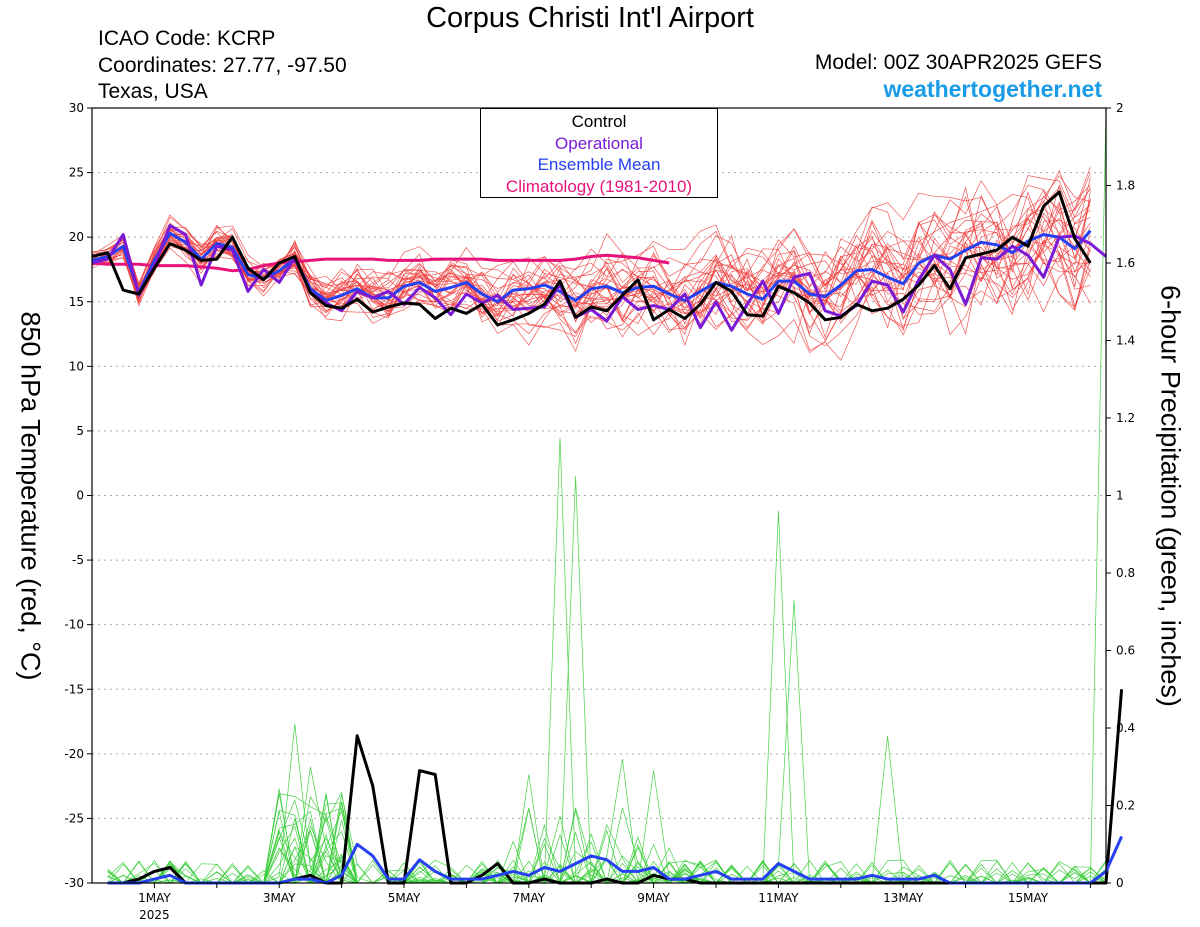  I want to click on model-run: Model: 00Z 30APR2025 GEFS, so click(958, 62).